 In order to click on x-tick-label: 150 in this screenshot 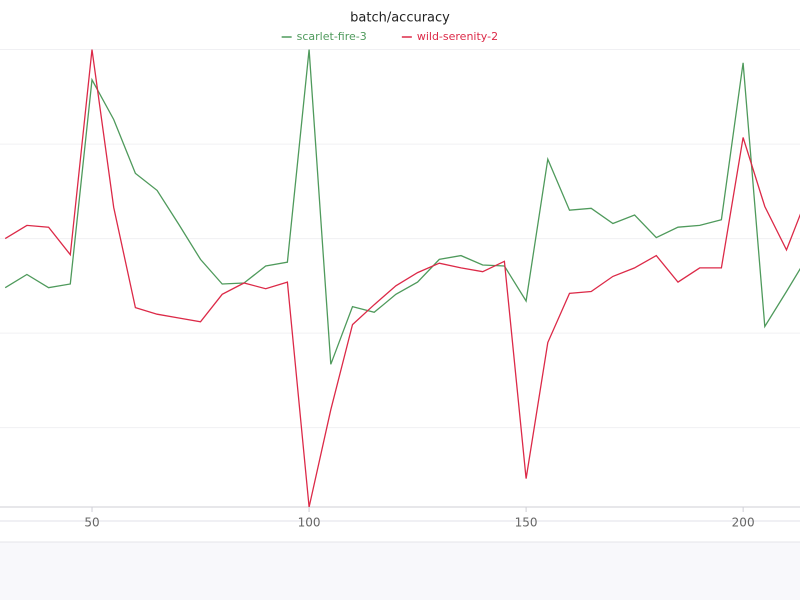, I will do `click(526, 523)`.